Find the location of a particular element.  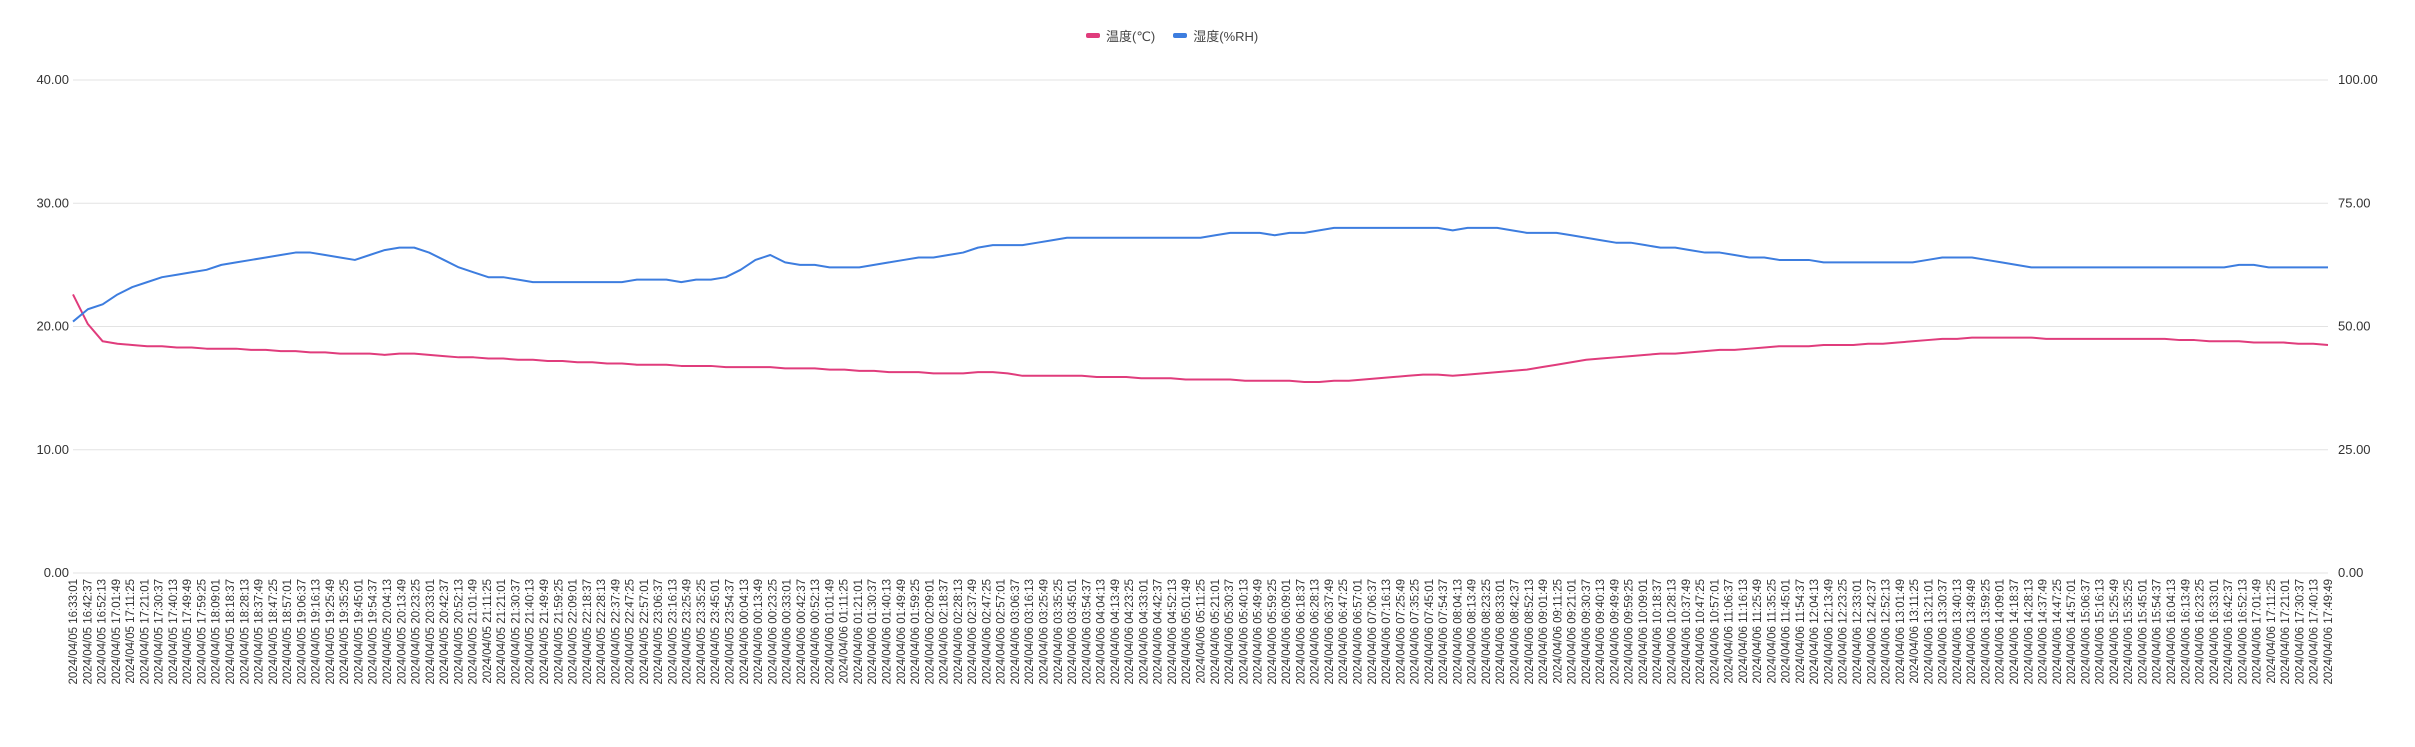

x-tick-label: 2024/04/06 03:16:13 is located at coordinates (1030, 632).